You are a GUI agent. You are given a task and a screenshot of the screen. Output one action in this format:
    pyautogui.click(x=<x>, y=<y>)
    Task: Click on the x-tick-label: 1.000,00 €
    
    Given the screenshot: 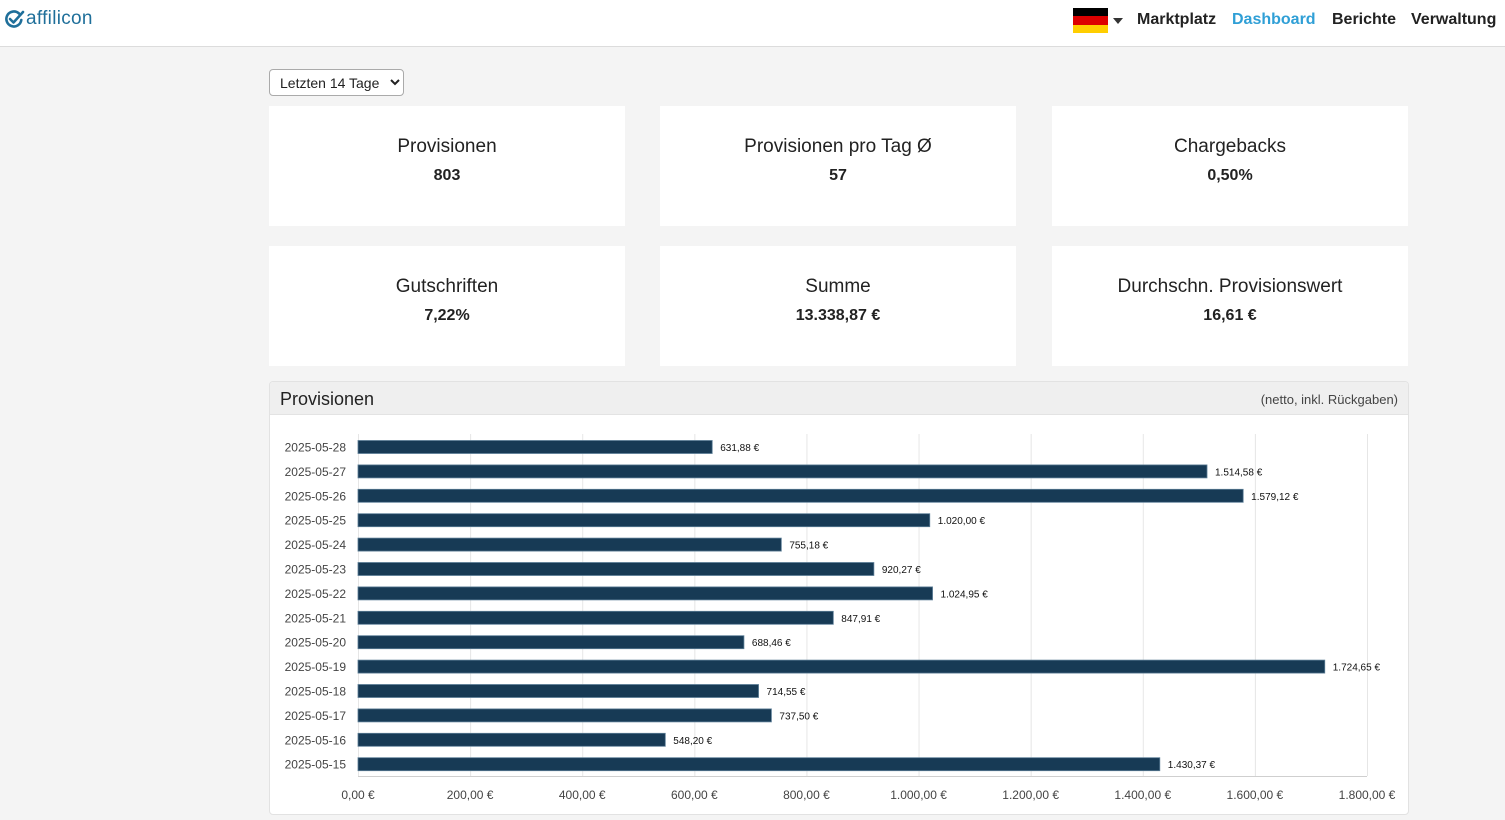 What is the action you would take?
    pyautogui.click(x=918, y=795)
    